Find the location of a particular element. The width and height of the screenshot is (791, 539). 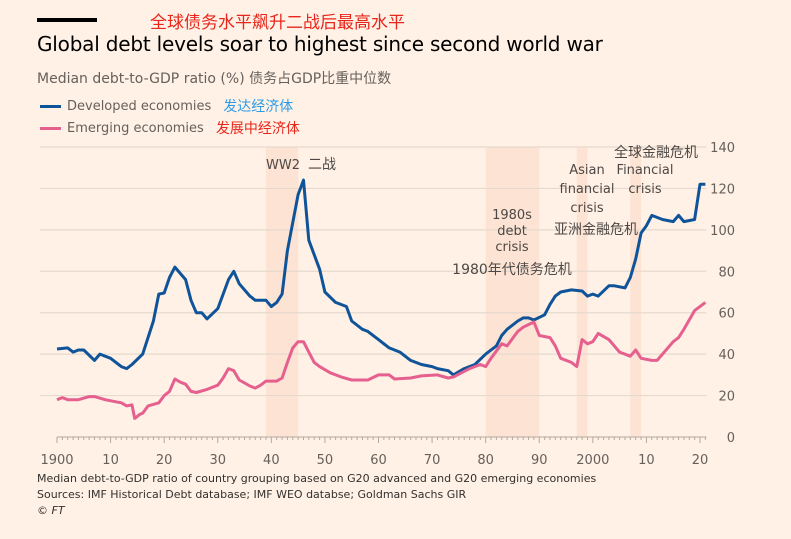

legend-label-developed: Developed economies is located at coordinates (139, 106).